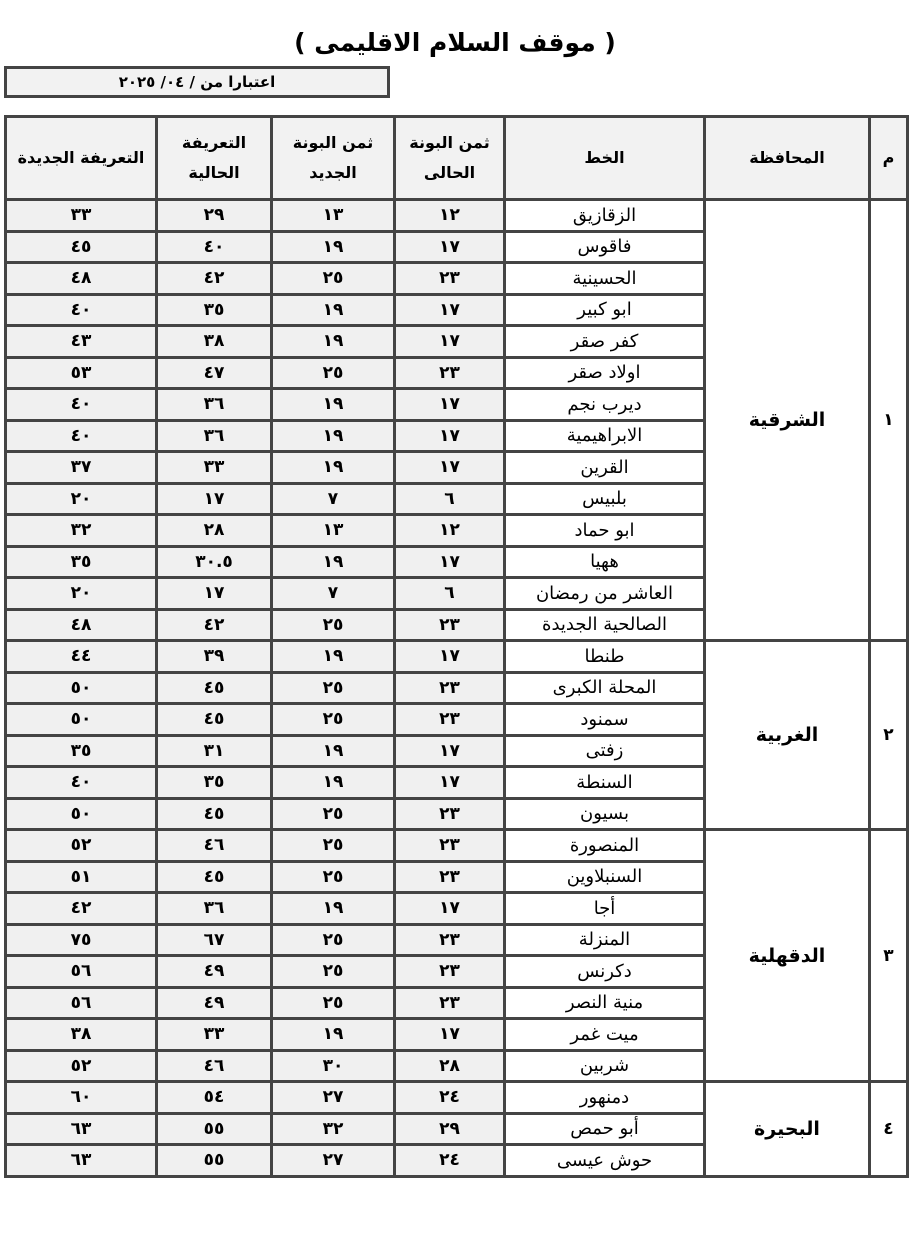 This screenshot has height=1236, width=910. What do you see at coordinates (333, 1128) in the screenshot?
I see `new-ticket-price: ٣٢` at bounding box center [333, 1128].